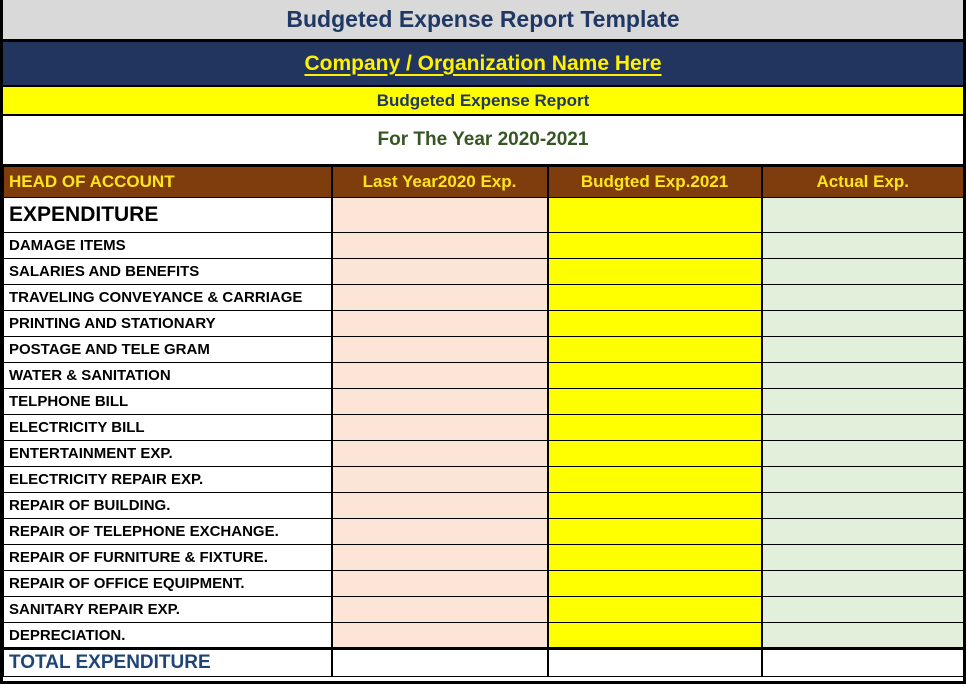  I want to click on template-title: Budgeted Expense Report Template, so click(483, 19).